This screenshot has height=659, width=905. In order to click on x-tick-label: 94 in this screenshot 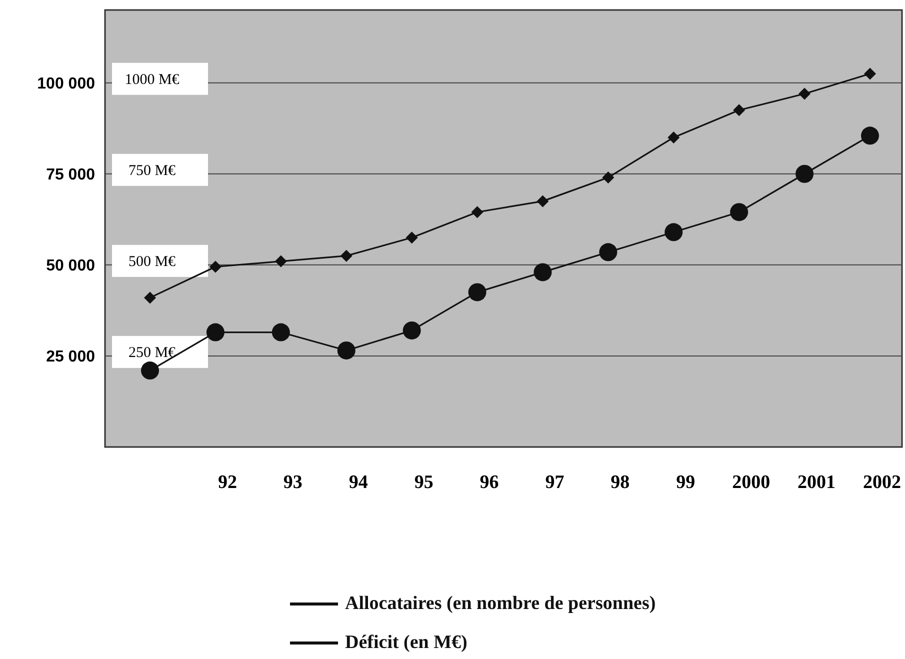, I will do `click(358, 482)`.